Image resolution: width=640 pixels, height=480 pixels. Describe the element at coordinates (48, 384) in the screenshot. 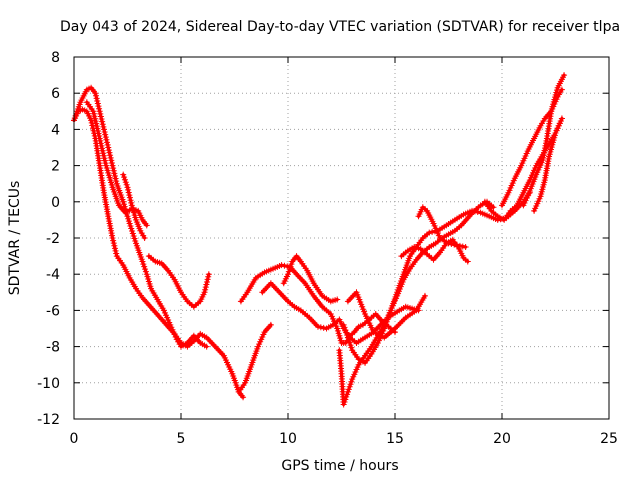

I see `y-tick-label: -10` at that location.